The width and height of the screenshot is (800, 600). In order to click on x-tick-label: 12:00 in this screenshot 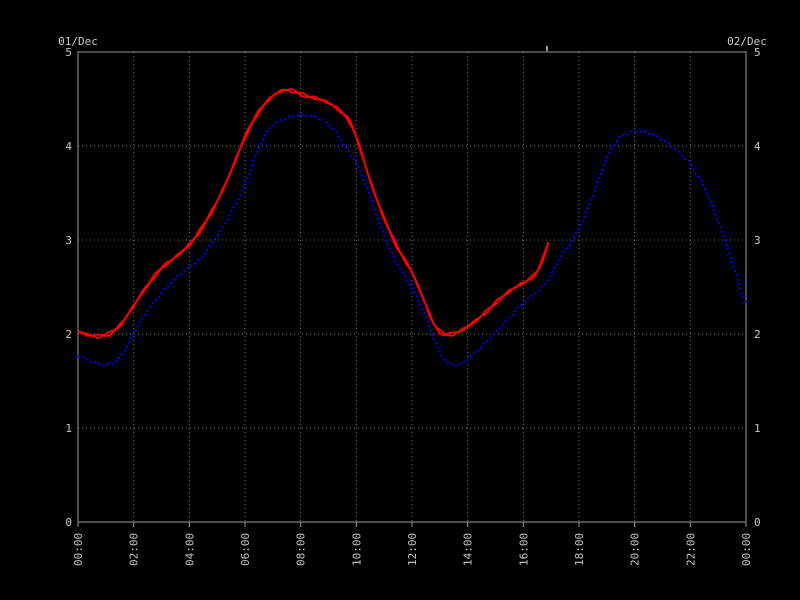, I will do `click(412, 549)`.